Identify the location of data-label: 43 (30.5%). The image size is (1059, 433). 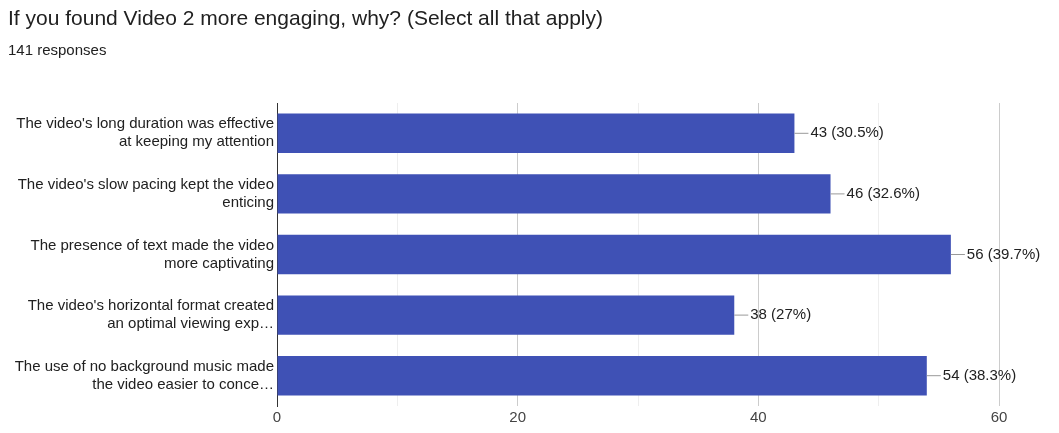
(847, 132).